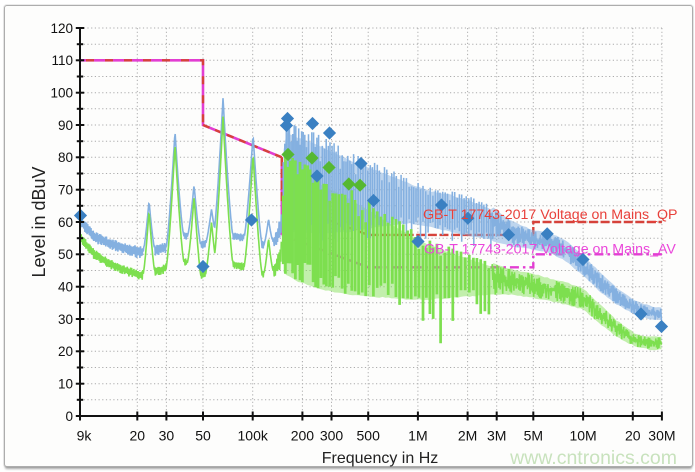 The height and width of the screenshot is (472, 695). What do you see at coordinates (593, 458) in the screenshot?
I see `svg-text: www.cntronics.com` at bounding box center [593, 458].